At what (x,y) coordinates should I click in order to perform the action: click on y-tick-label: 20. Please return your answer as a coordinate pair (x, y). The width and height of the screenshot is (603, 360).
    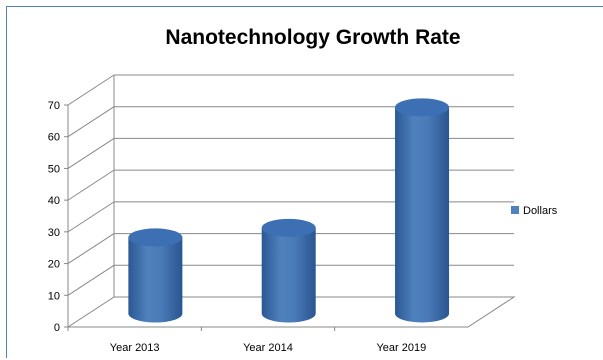
    Looking at the image, I should click on (54, 265).